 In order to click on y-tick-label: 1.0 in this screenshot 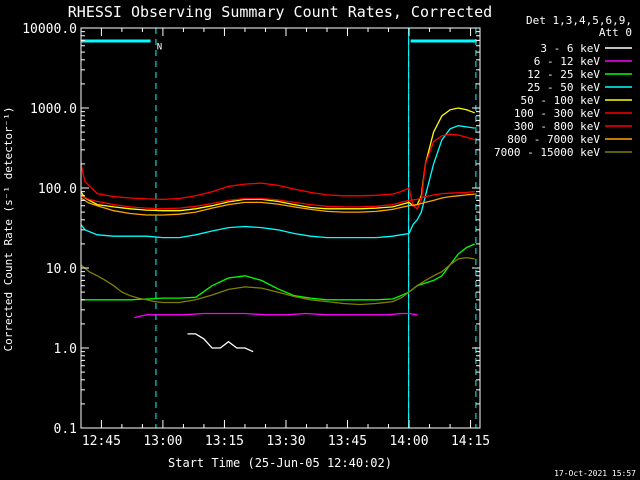, I will do `click(65, 349)`.